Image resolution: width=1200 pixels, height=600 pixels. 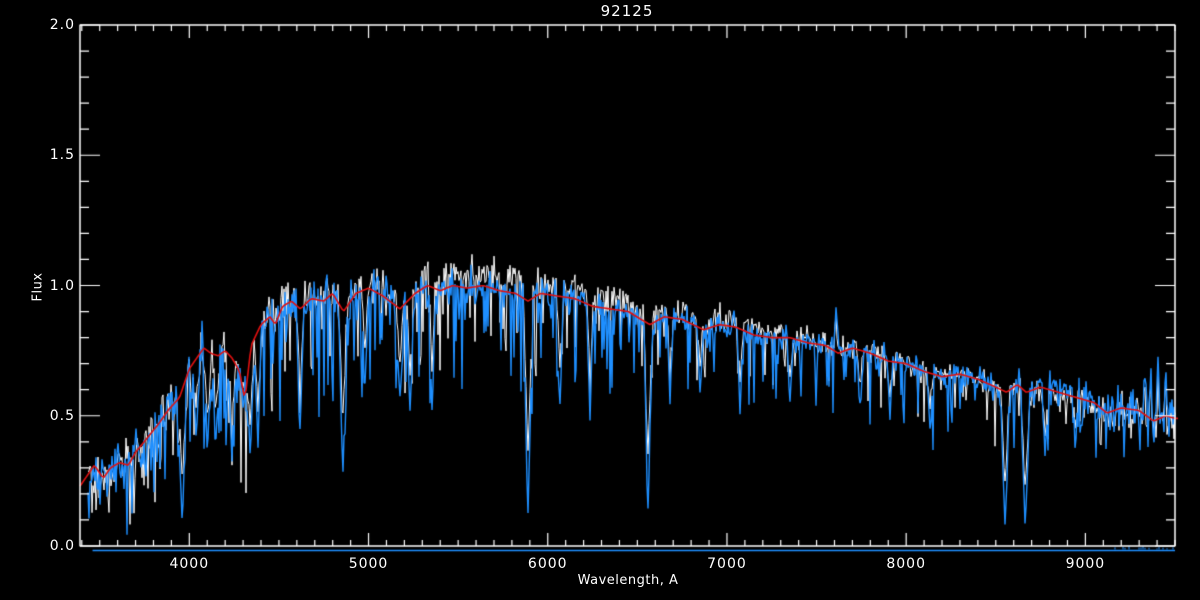 What do you see at coordinates (368, 564) in the screenshot?
I see `x-tick-label: 5000` at bounding box center [368, 564].